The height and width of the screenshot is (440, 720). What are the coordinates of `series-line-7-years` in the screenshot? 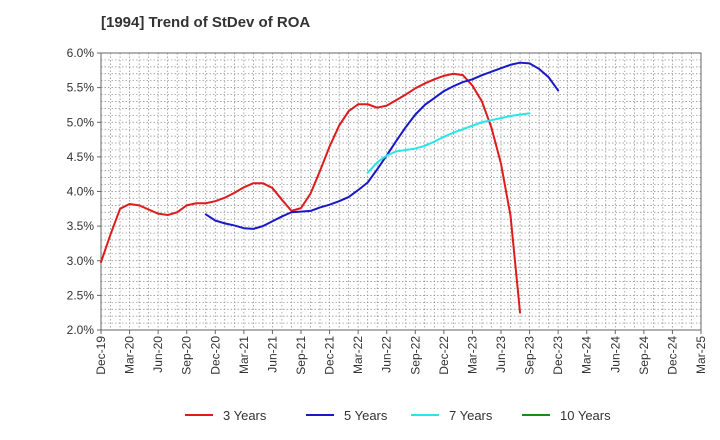 It's located at (448, 143).